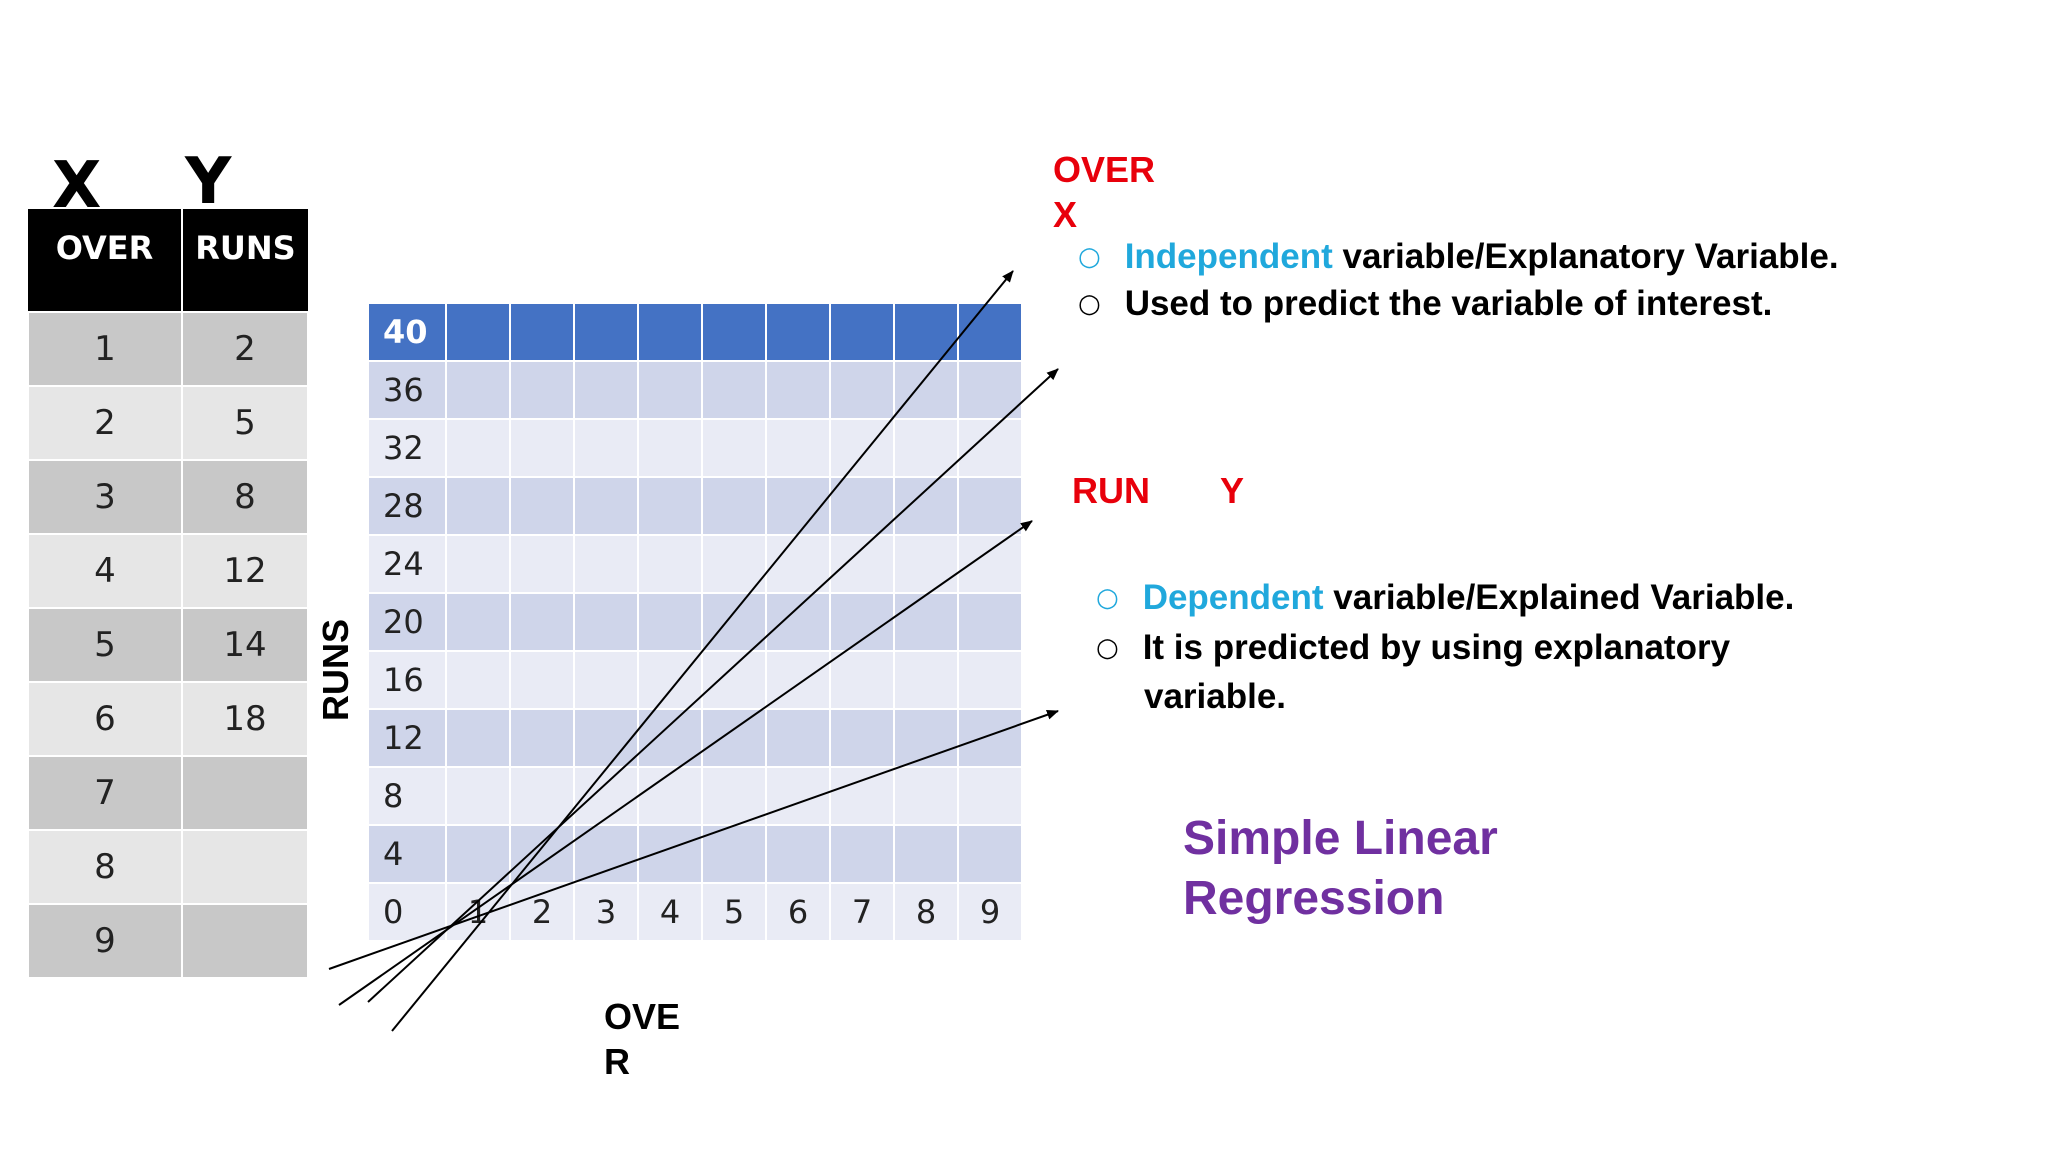  Describe the element at coordinates (695, 796) in the screenshot. I see `grid-row: 8` at that location.